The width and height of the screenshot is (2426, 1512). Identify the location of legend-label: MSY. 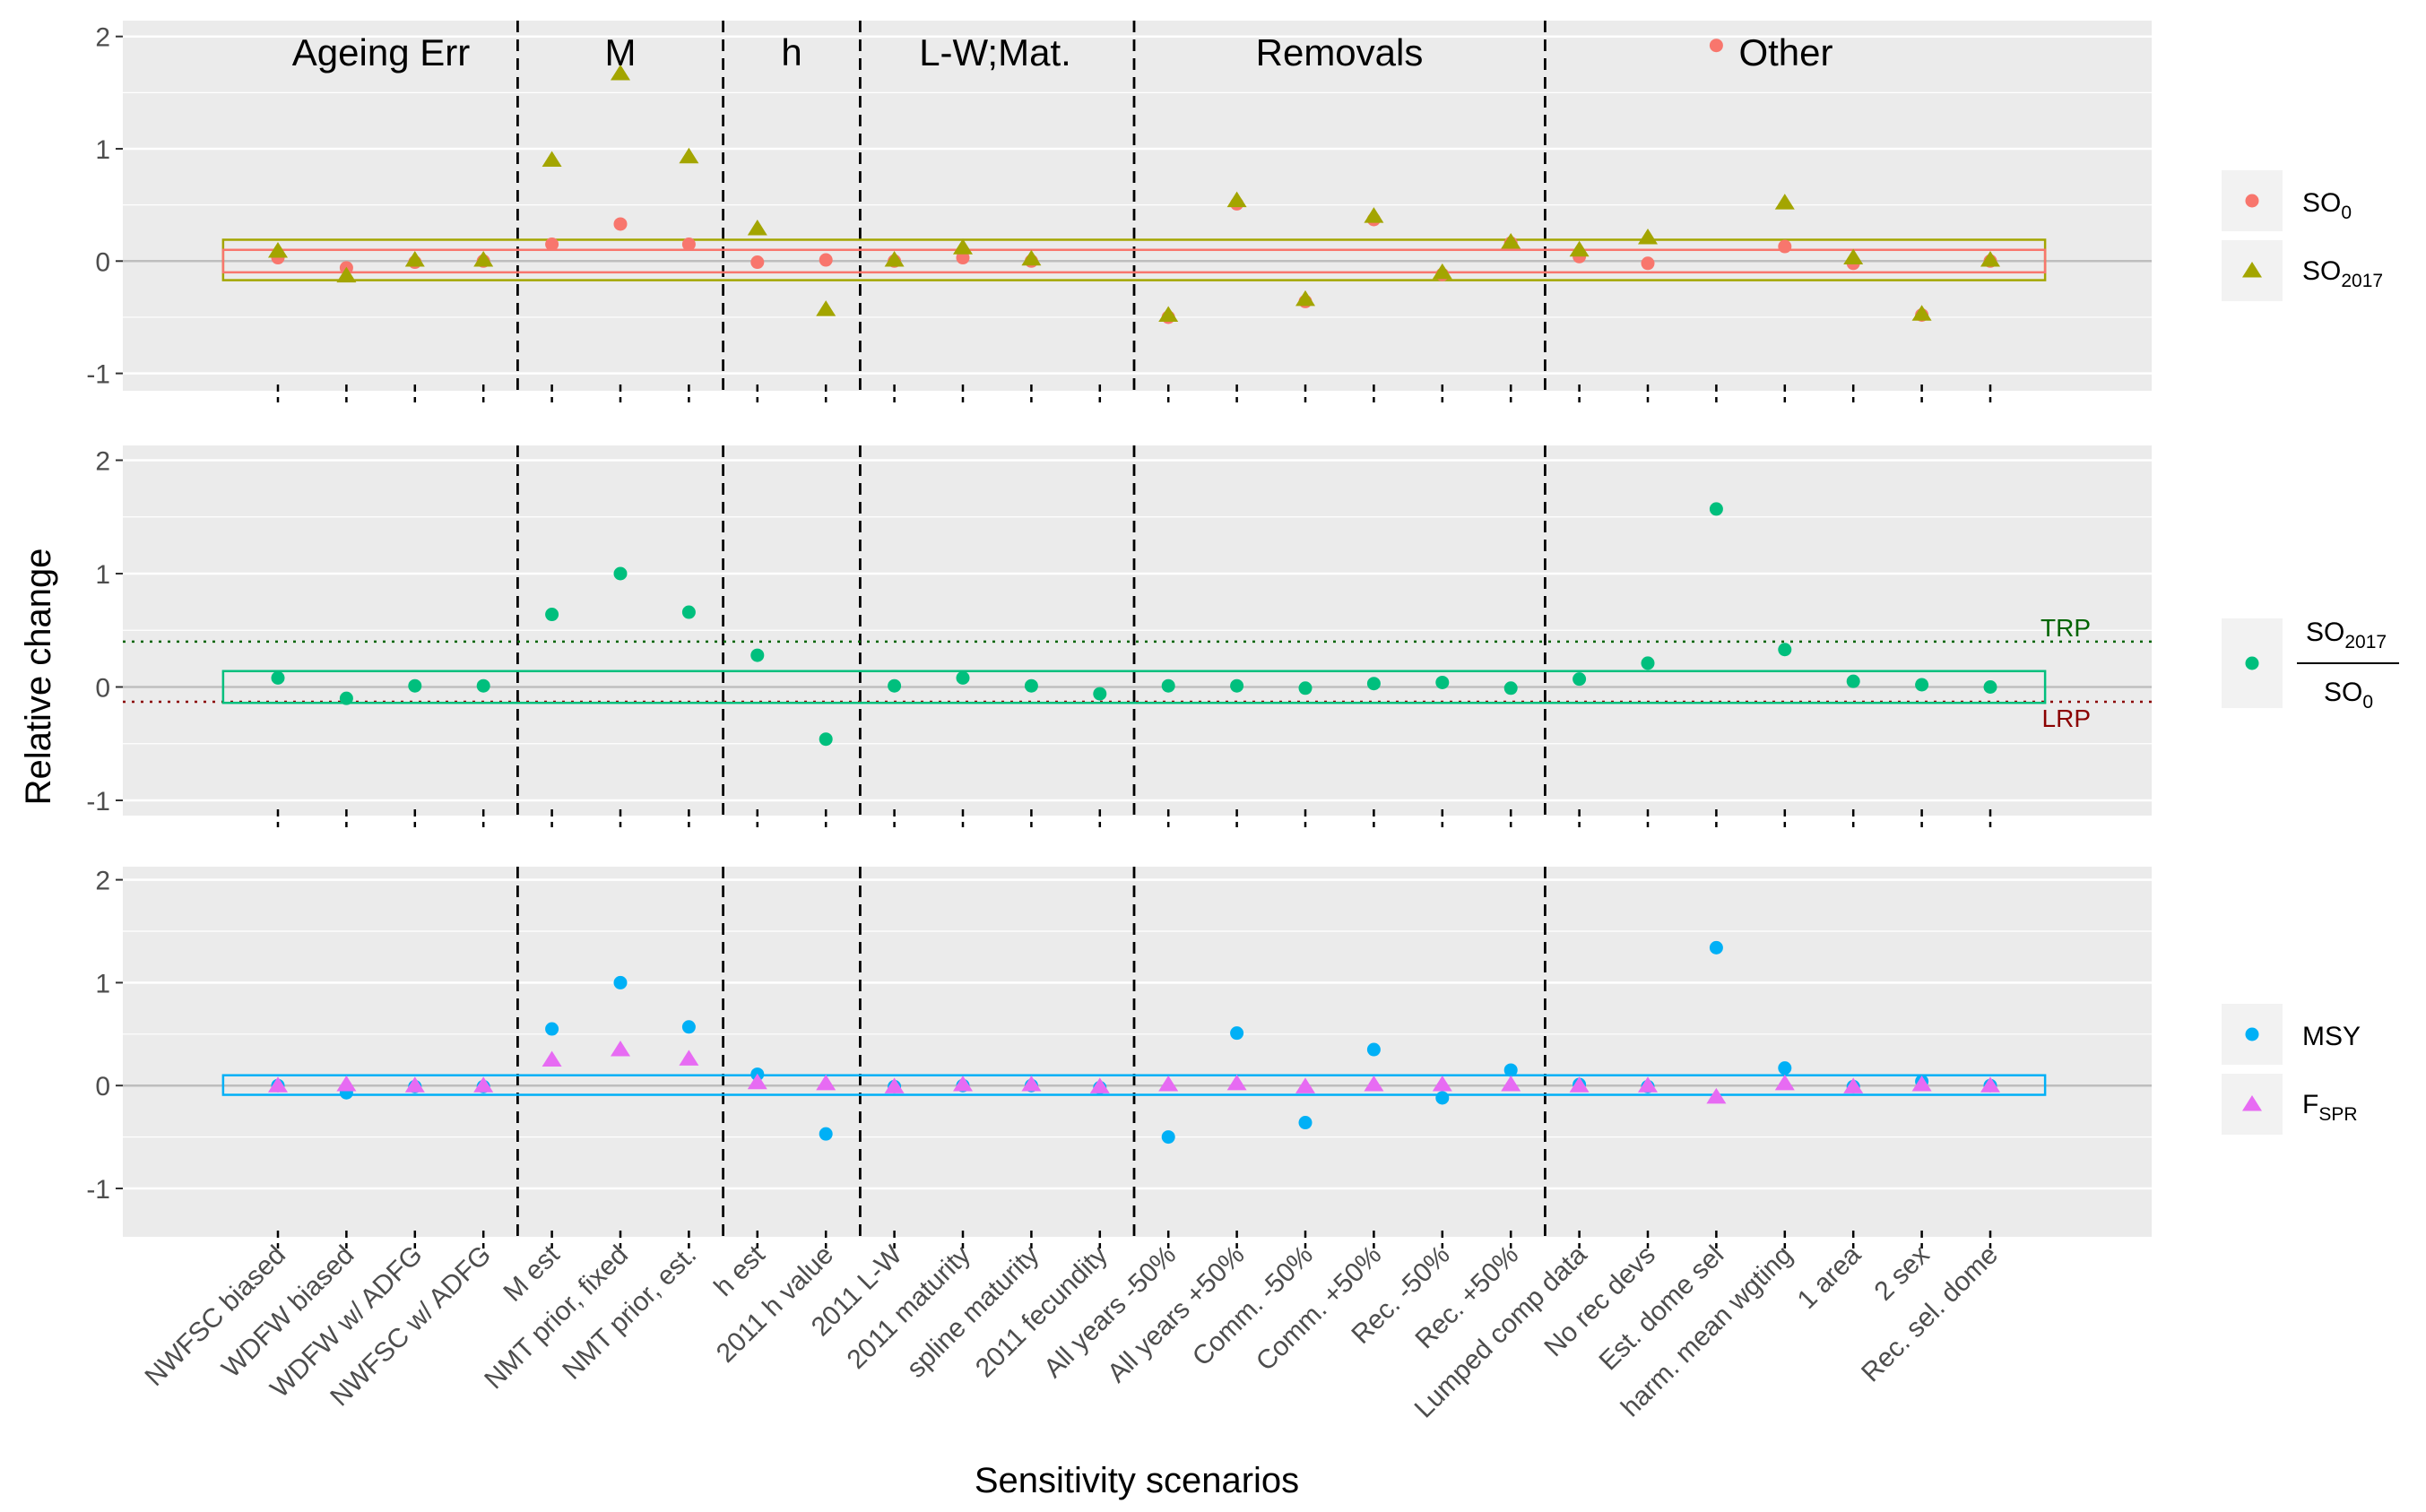
(2331, 1036).